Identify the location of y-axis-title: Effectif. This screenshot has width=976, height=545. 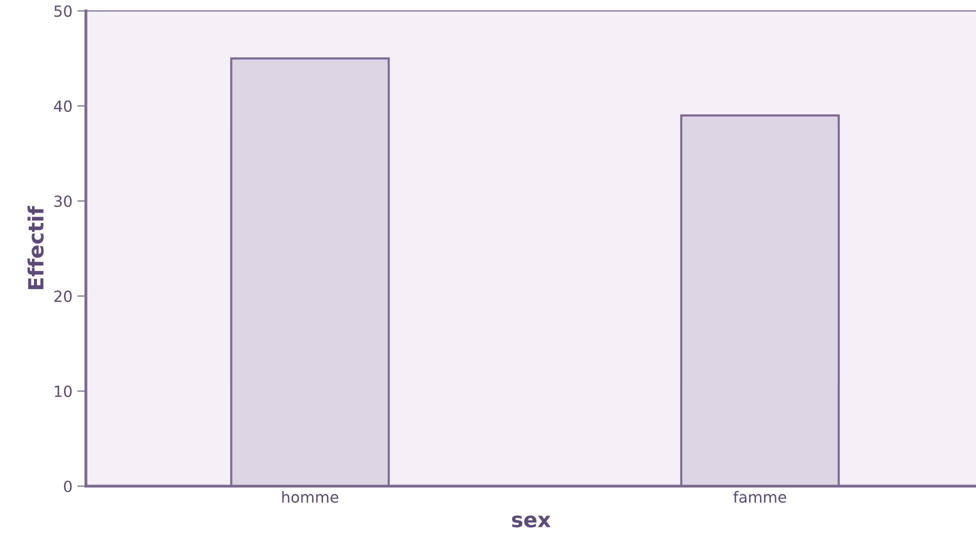
(36, 248).